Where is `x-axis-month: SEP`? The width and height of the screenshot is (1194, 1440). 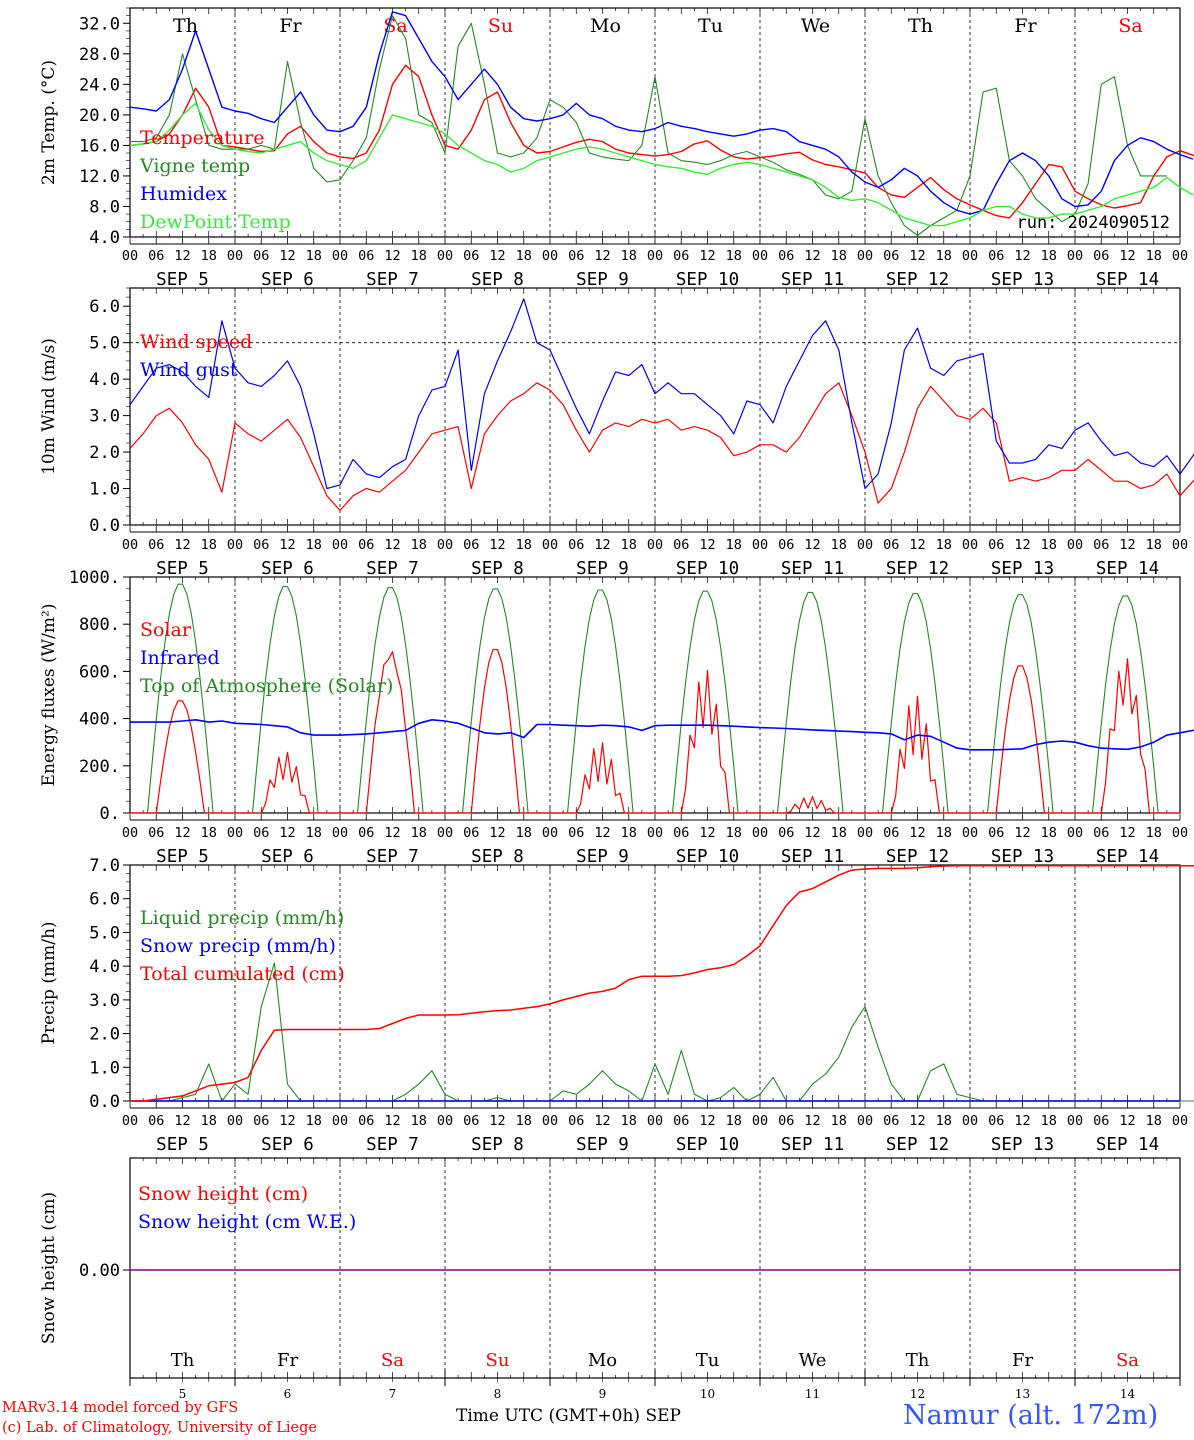
x-axis-month: SEP is located at coordinates (663, 1416).